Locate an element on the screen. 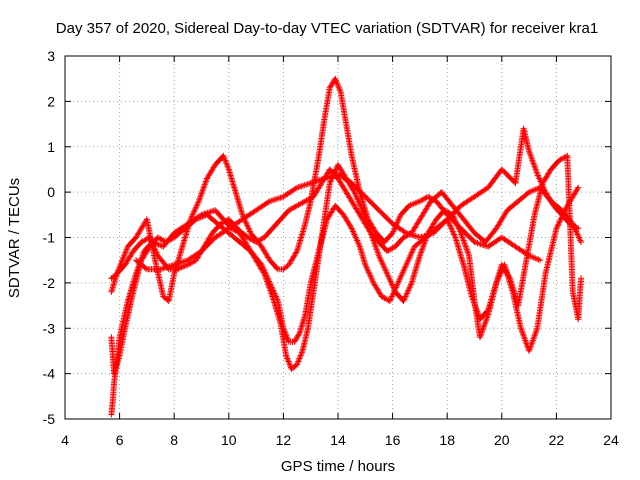 The image size is (640, 480). x-tick-label: 24 is located at coordinates (611, 440).